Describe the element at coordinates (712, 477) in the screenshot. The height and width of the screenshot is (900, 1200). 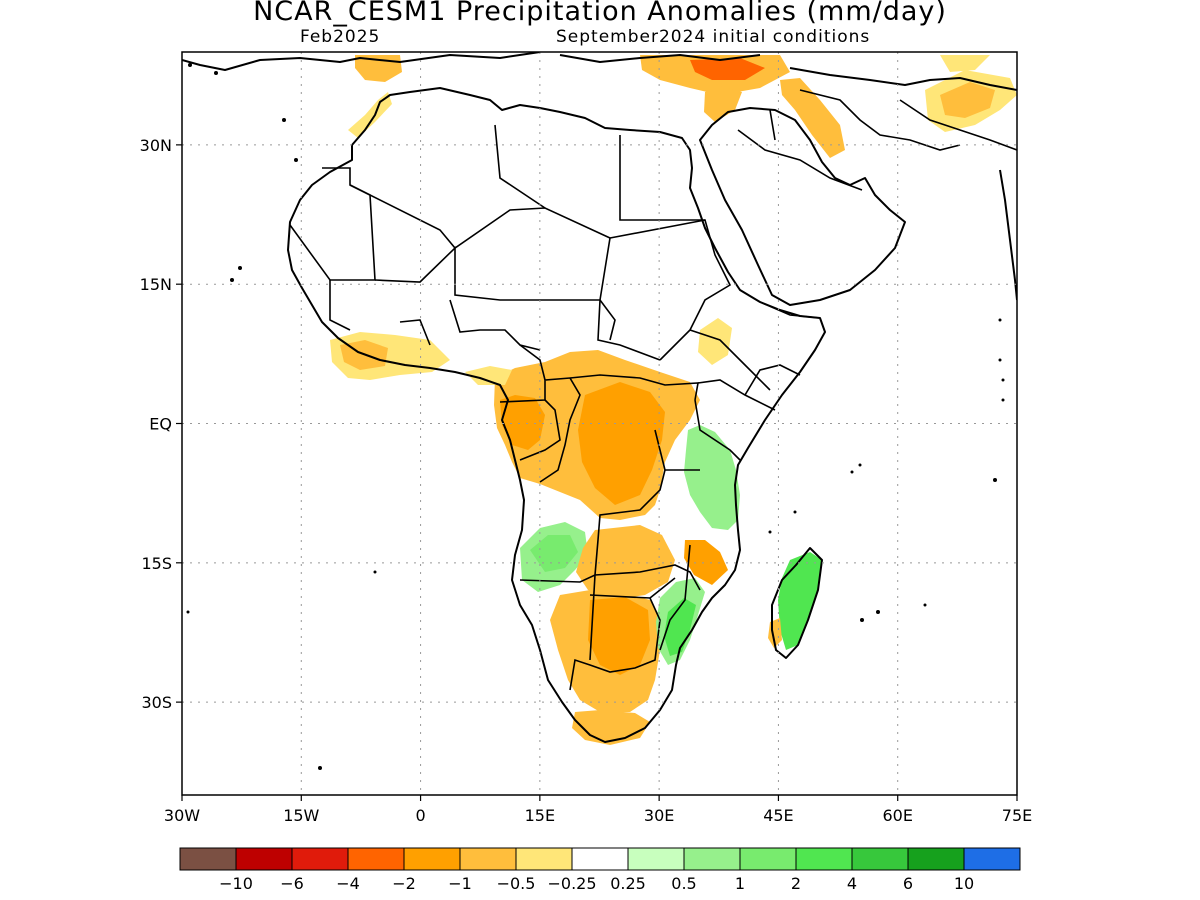
I see `anomaly-east-africa` at that location.